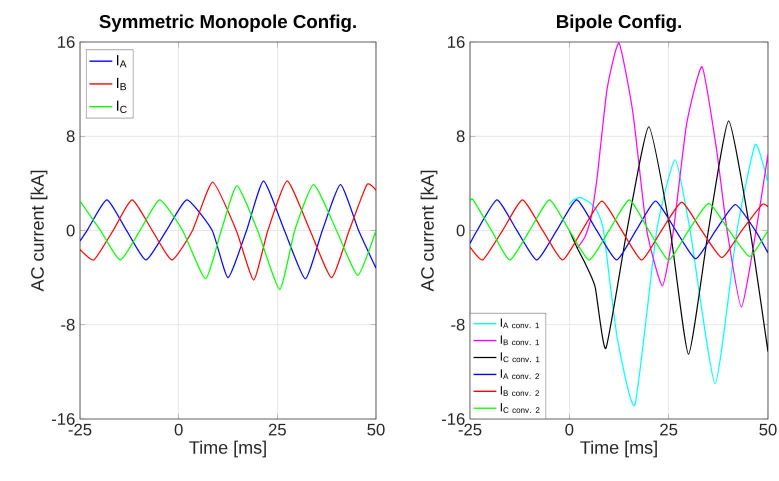 The image size is (779, 481). What do you see at coordinates (121, 61) in the screenshot?
I see `legend-label: I$_{A}$` at bounding box center [121, 61].